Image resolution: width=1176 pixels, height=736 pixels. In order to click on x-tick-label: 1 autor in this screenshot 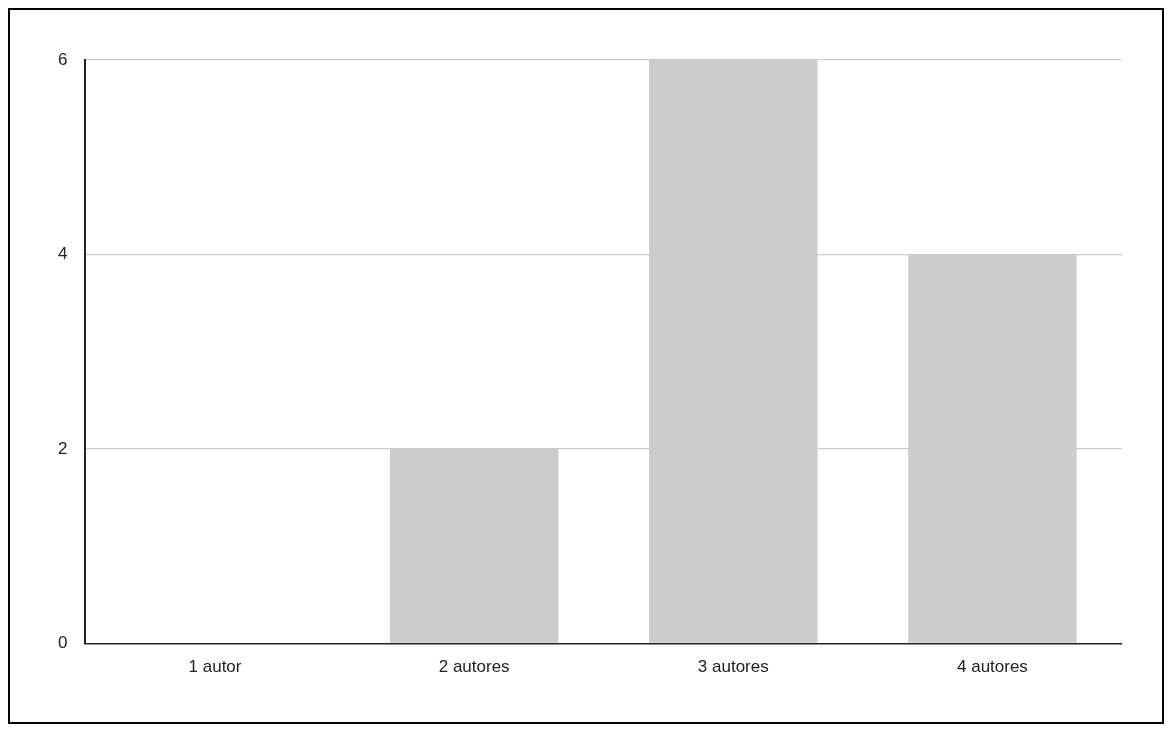, I will do `click(215, 667)`.